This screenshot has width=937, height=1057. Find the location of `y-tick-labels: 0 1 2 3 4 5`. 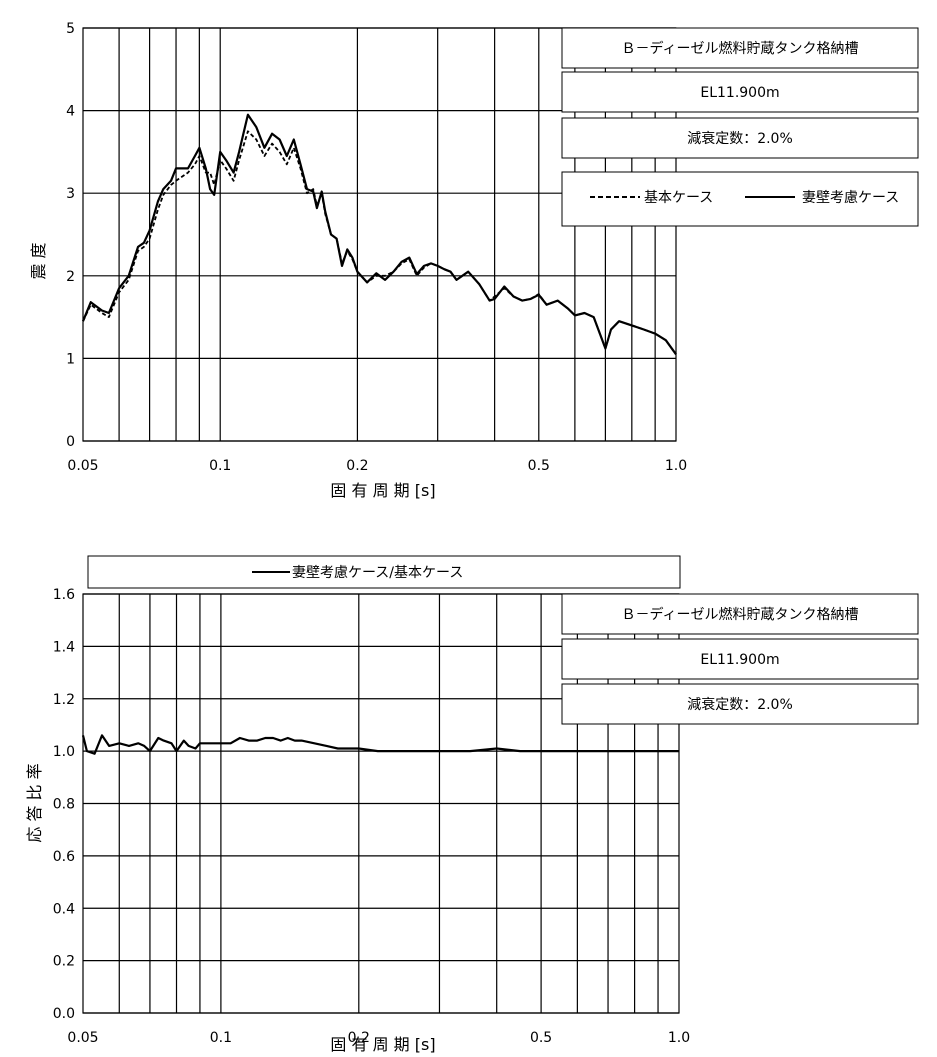

y-tick-labels: 0 1 2 3 4 5 is located at coordinates (70, 235).